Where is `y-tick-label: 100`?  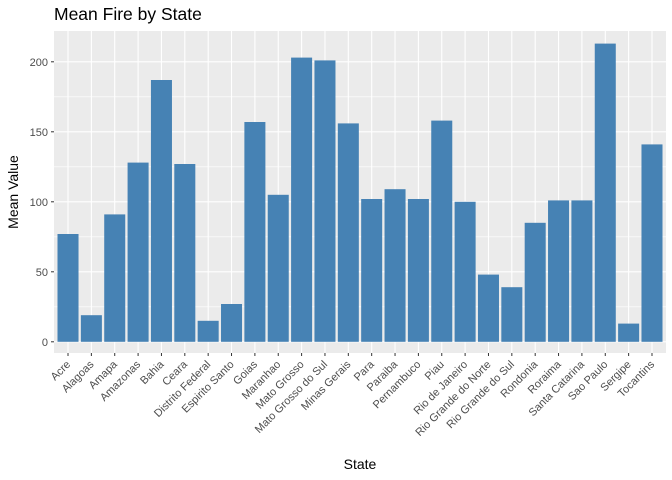 y-tick-label: 100 is located at coordinates (39, 203).